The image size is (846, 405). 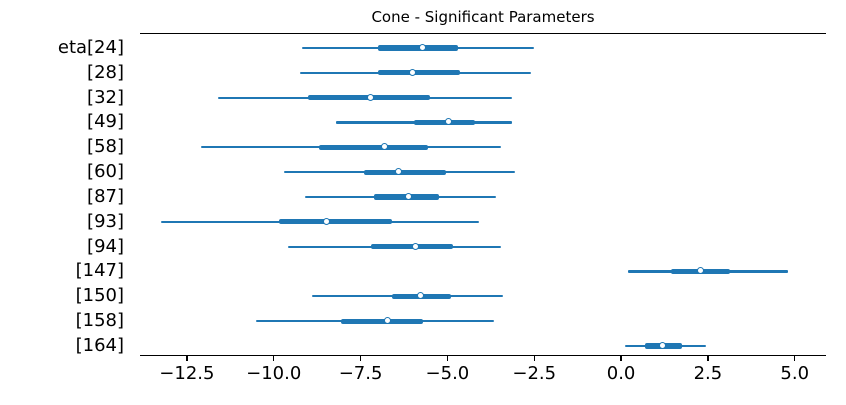 I want to click on x-tick-label: 0.0, so click(x=621, y=373).